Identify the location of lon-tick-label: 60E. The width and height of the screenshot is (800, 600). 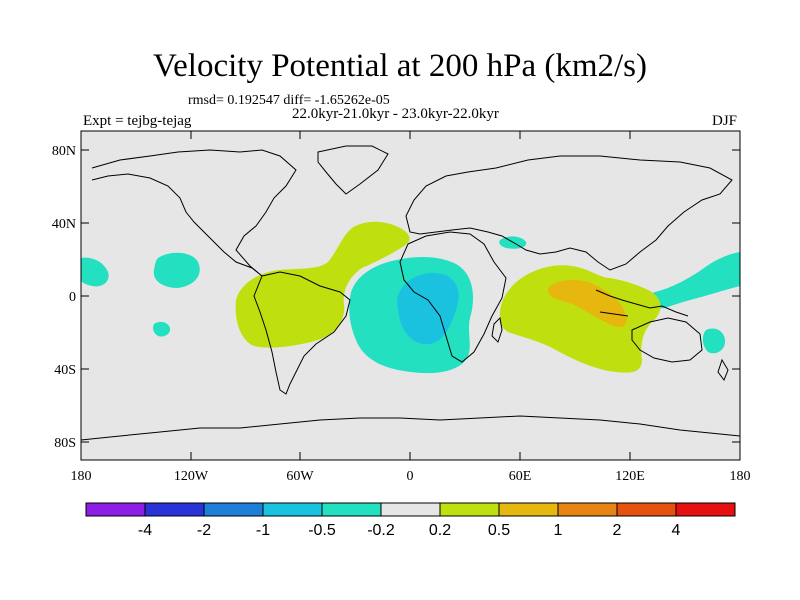
(520, 476).